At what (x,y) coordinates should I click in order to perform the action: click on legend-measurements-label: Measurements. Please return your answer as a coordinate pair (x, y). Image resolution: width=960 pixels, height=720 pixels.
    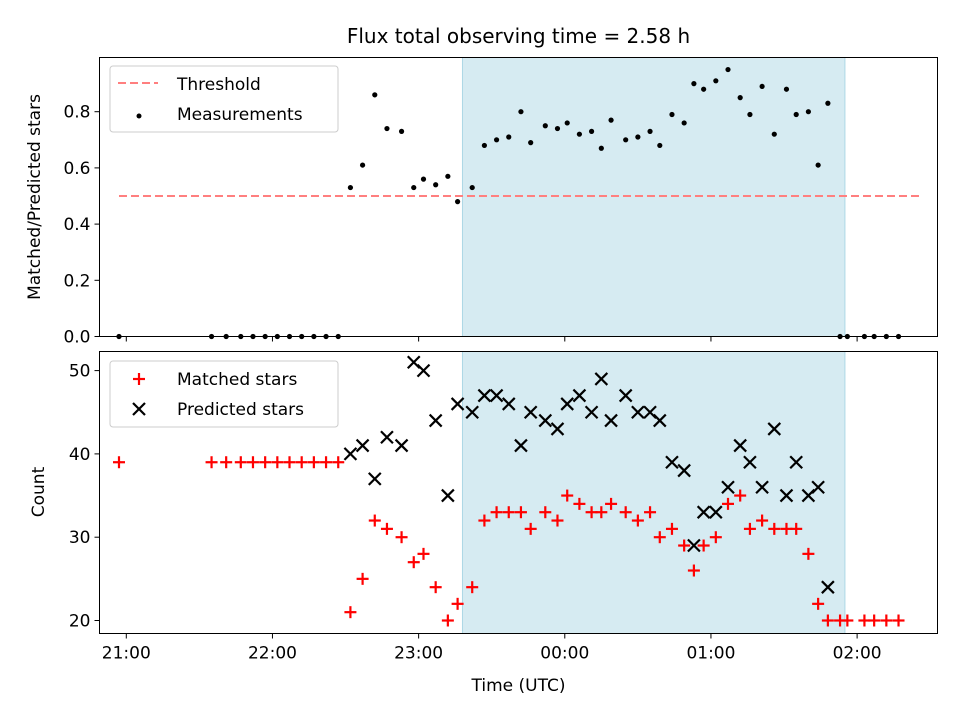
    Looking at the image, I should click on (240, 115).